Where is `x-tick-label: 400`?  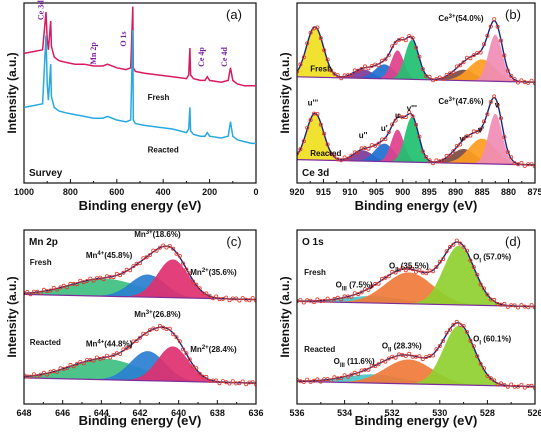 x-tick-label: 400 is located at coordinates (163, 192).